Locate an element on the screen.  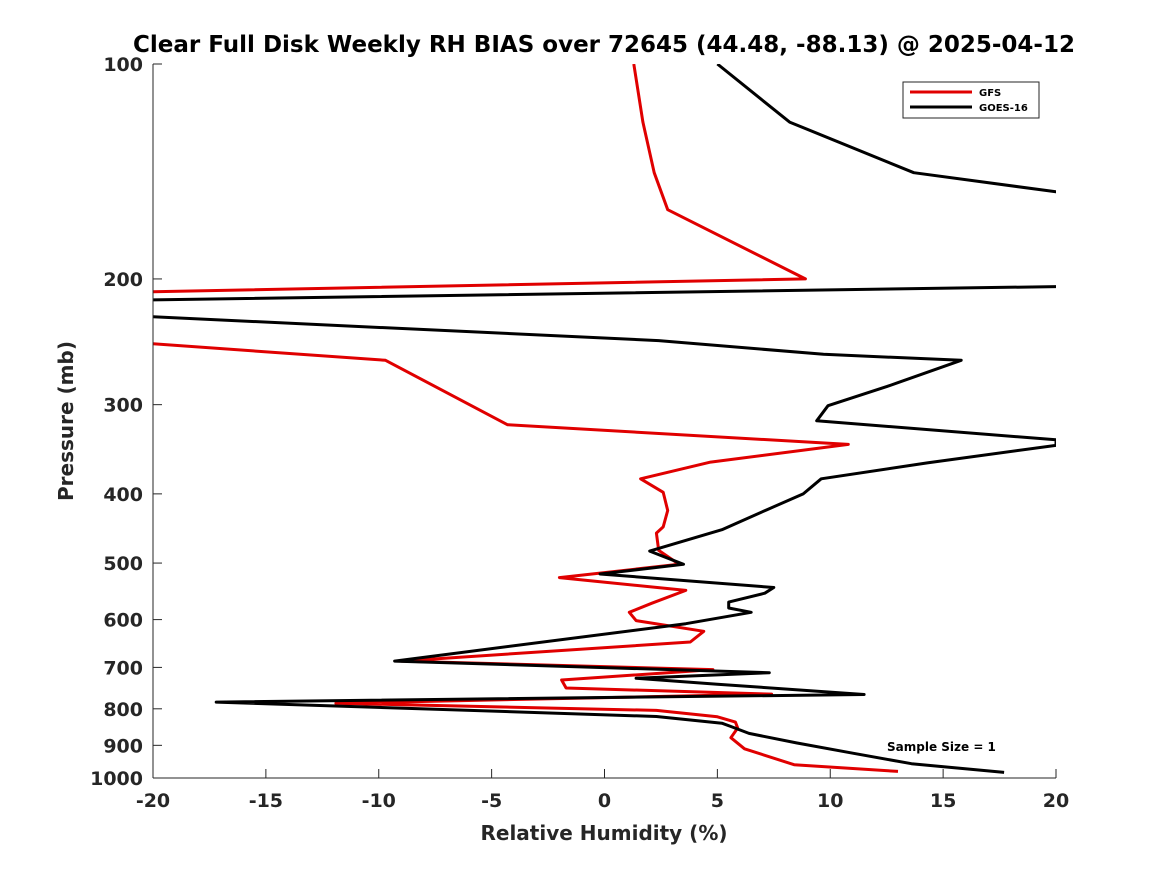
legend-box is located at coordinates (971, 100).